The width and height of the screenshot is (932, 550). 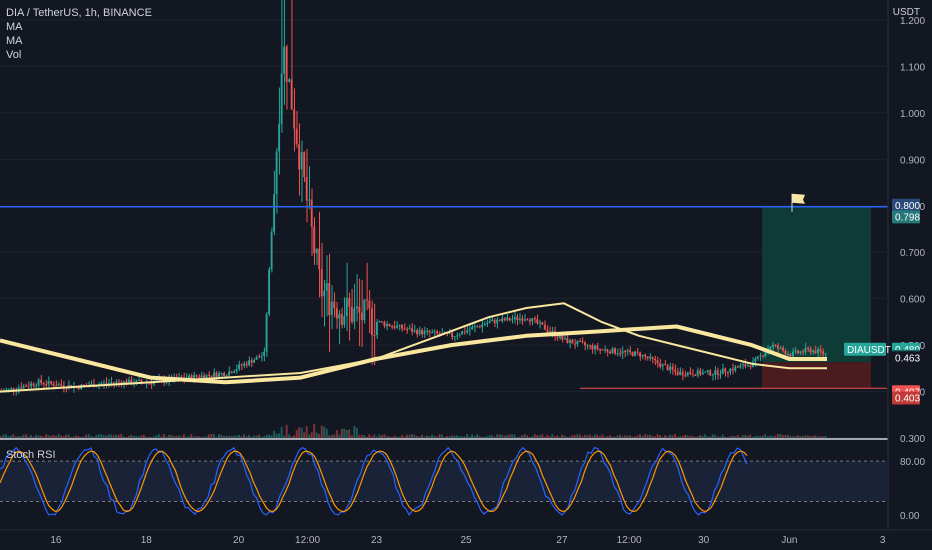 What do you see at coordinates (443, 481) in the screenshot?
I see `rsi-band` at bounding box center [443, 481].